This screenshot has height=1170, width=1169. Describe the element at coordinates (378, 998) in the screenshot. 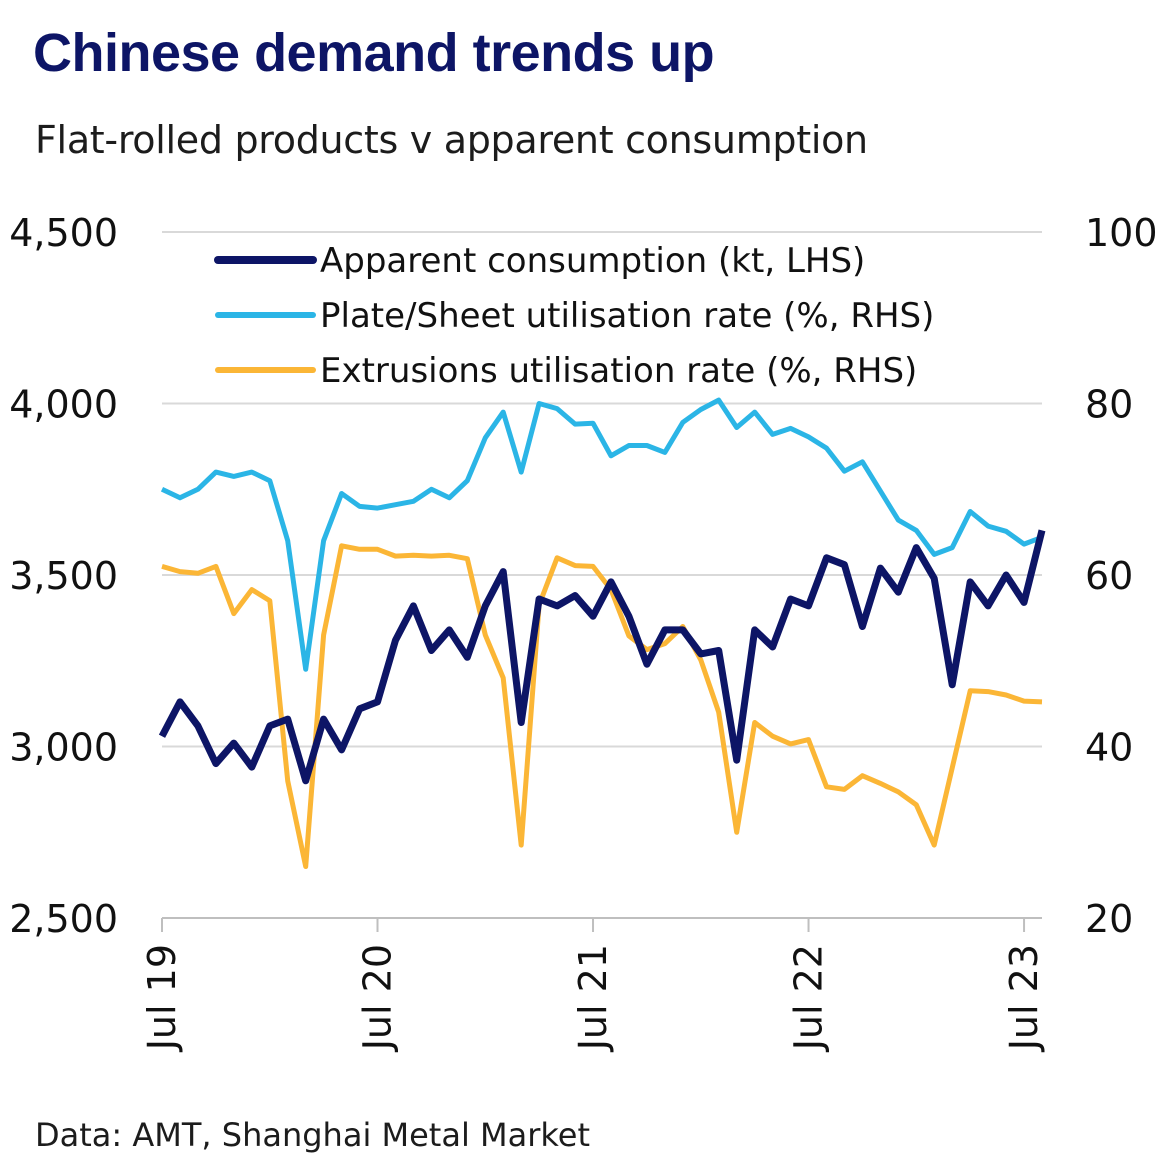

I see `x-tick-label: Jul 20` at that location.